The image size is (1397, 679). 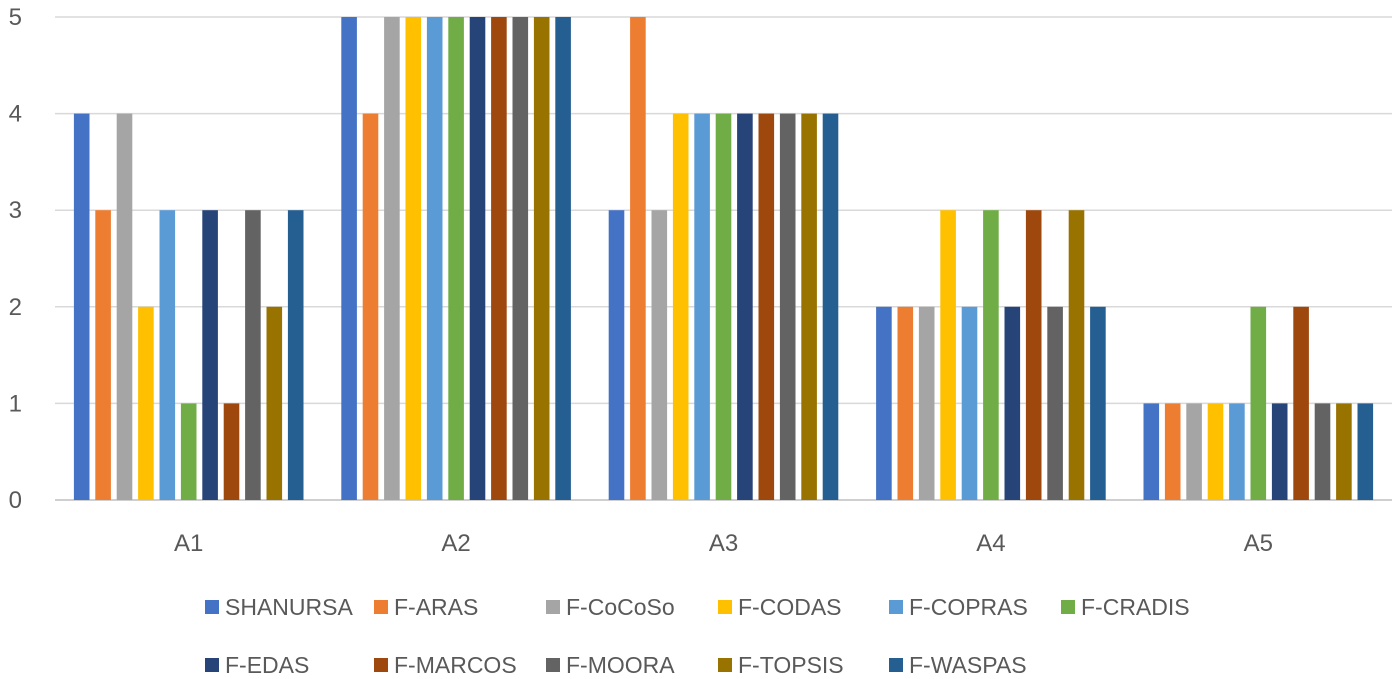 I want to click on bar-f-aras-a4, so click(x=905, y=403).